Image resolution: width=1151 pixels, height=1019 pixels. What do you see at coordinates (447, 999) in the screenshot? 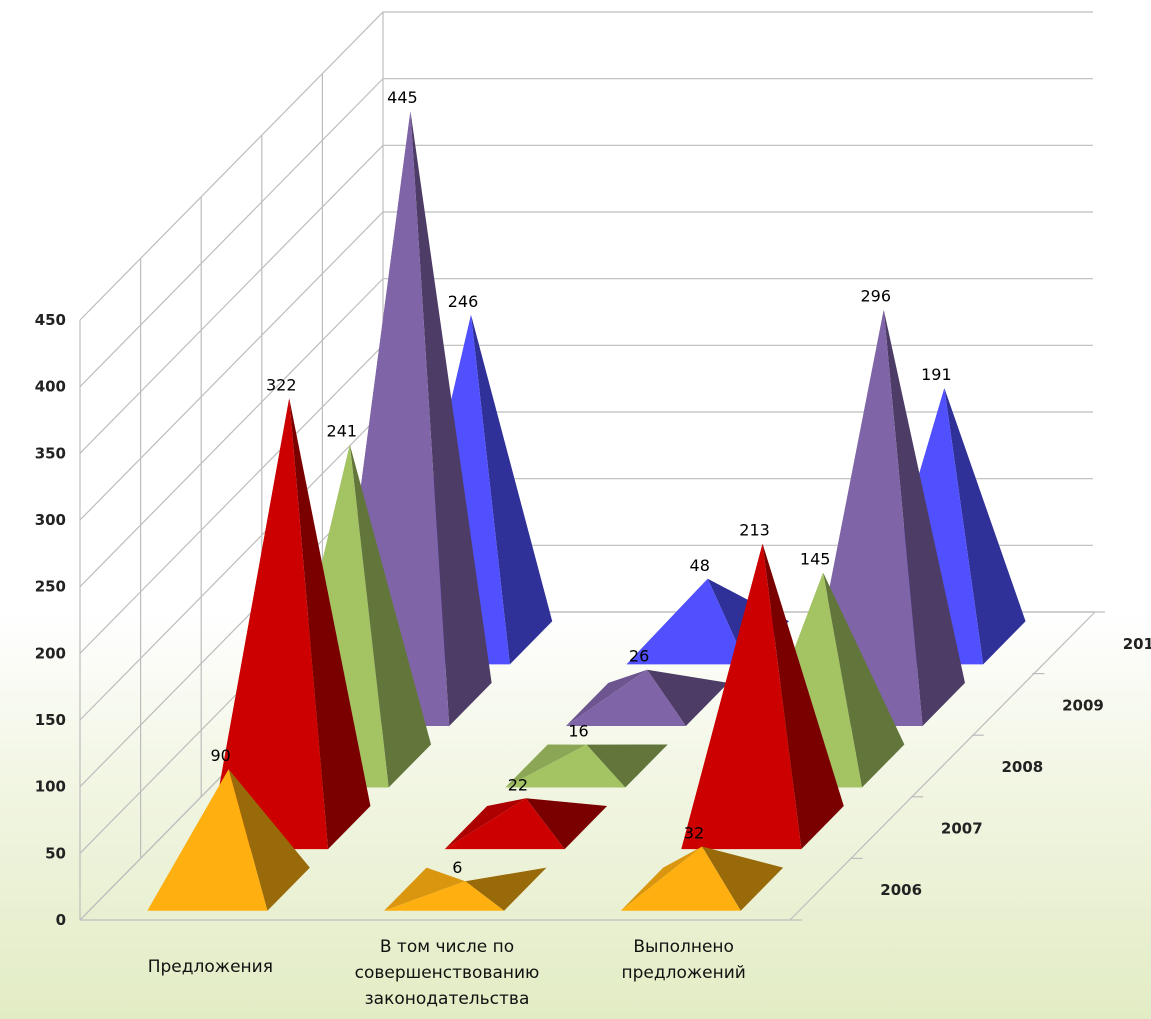
I see `category-label-line: законодательства` at bounding box center [447, 999].